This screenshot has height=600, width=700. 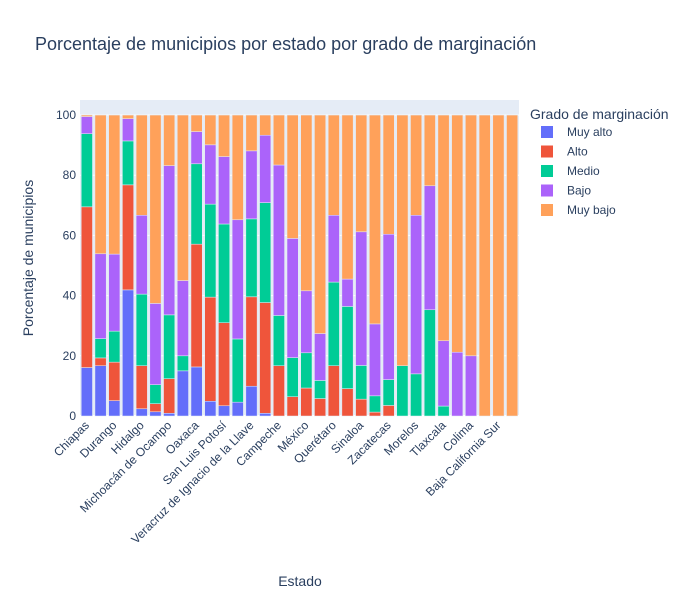 I want to click on legend-item: Muy bajo, so click(x=578, y=210).